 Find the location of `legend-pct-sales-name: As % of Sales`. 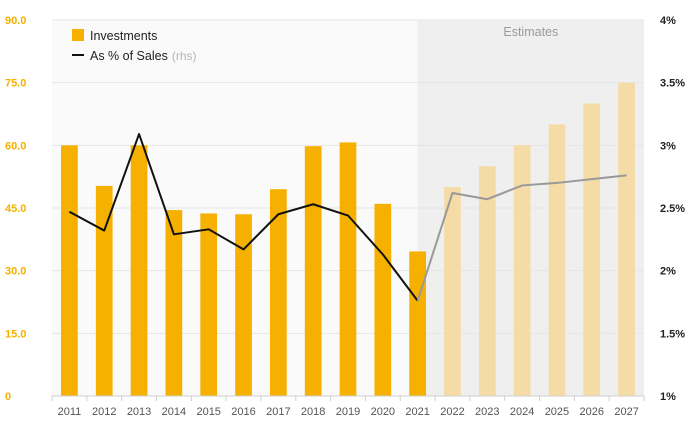

legend-pct-sales-name: As % of Sales is located at coordinates (129, 56).